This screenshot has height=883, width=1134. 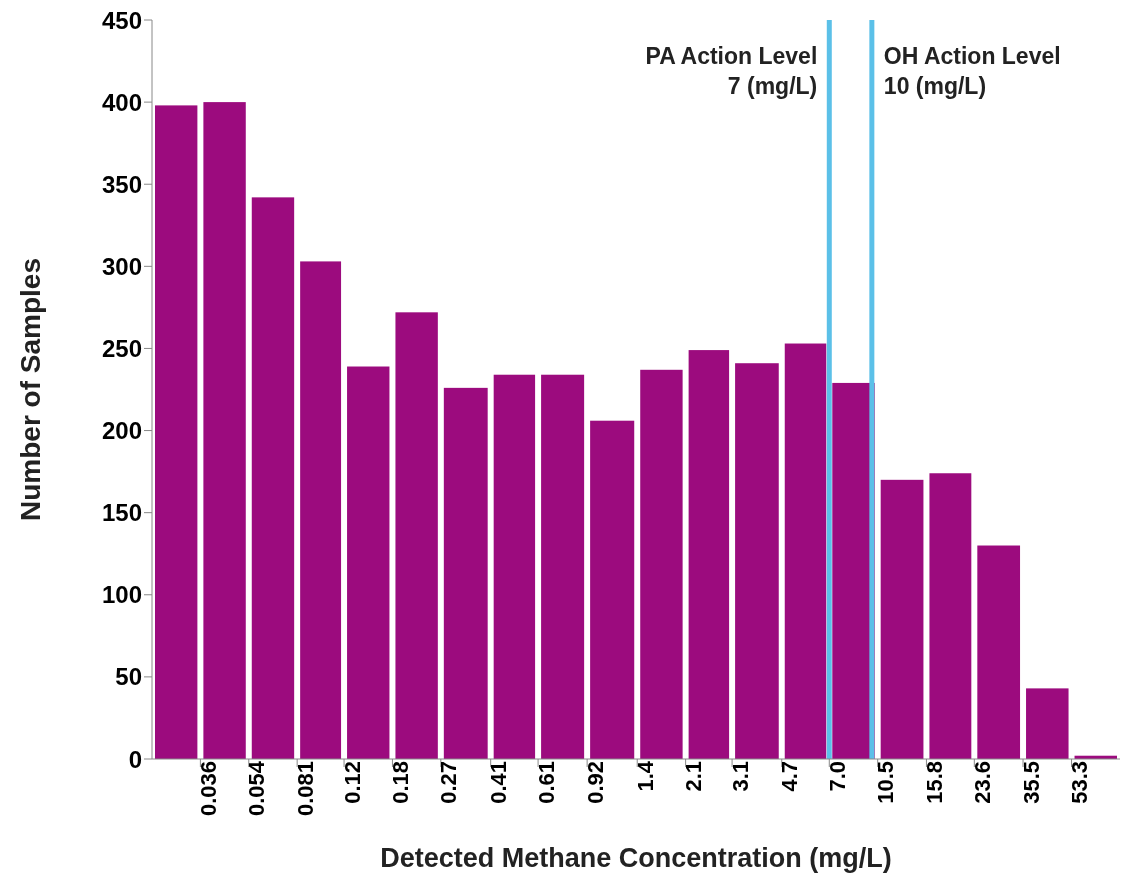 What do you see at coordinates (790, 776) in the screenshot?
I see `x-tick-label: 4.7` at bounding box center [790, 776].